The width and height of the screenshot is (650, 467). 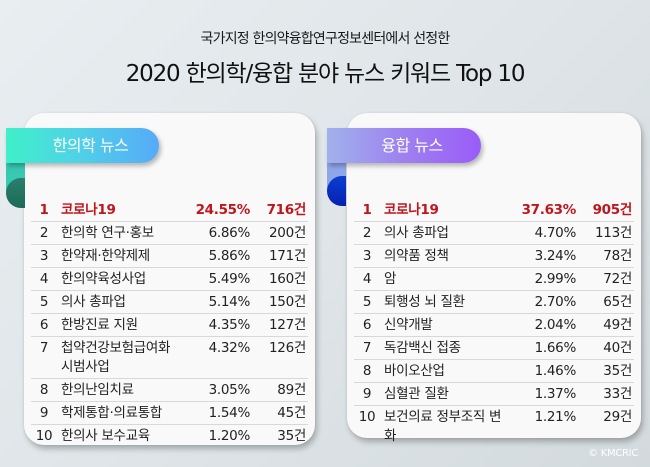 I want to click on count: 150건, so click(x=287, y=302).